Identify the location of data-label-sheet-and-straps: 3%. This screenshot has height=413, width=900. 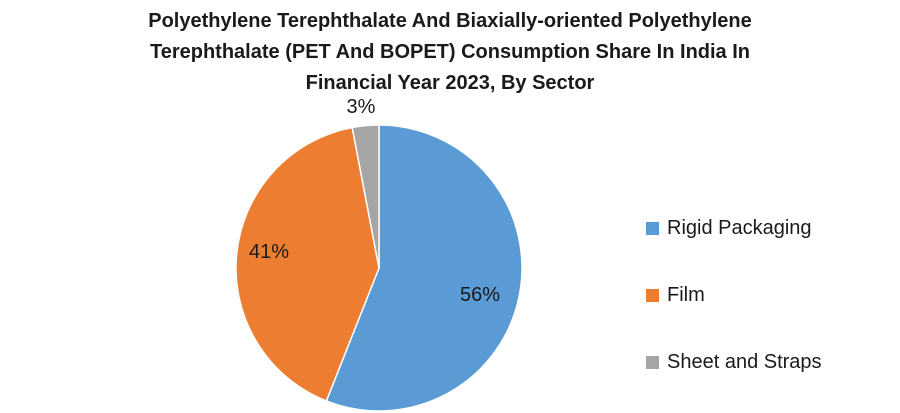
(361, 107).